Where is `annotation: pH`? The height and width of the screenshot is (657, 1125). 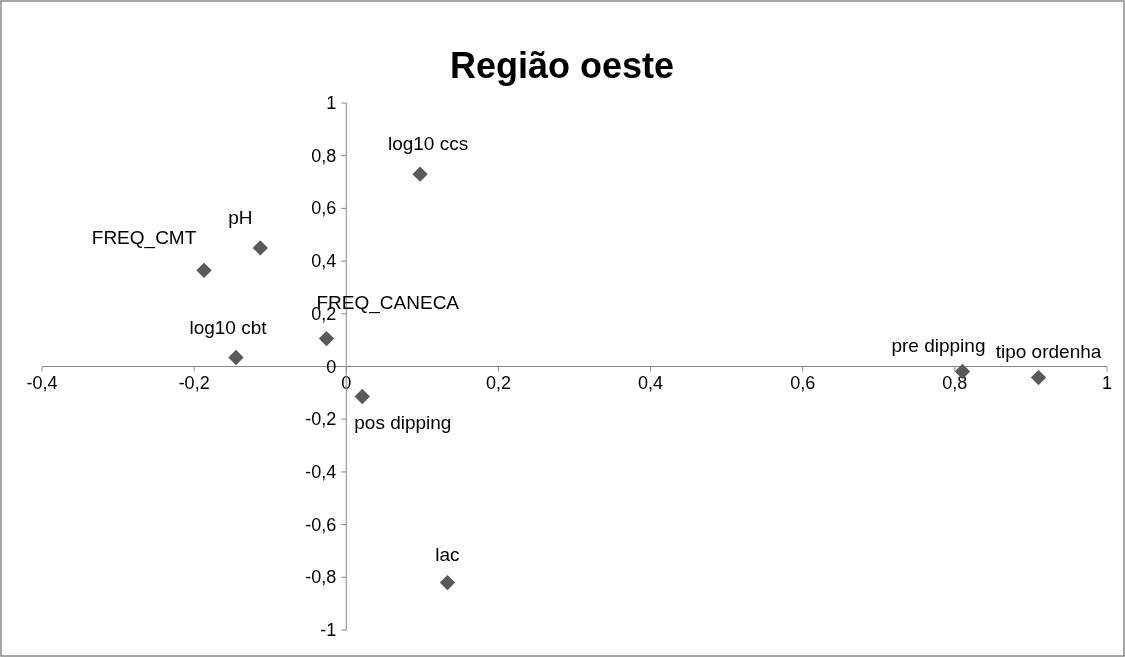
annotation: pH is located at coordinates (240, 217).